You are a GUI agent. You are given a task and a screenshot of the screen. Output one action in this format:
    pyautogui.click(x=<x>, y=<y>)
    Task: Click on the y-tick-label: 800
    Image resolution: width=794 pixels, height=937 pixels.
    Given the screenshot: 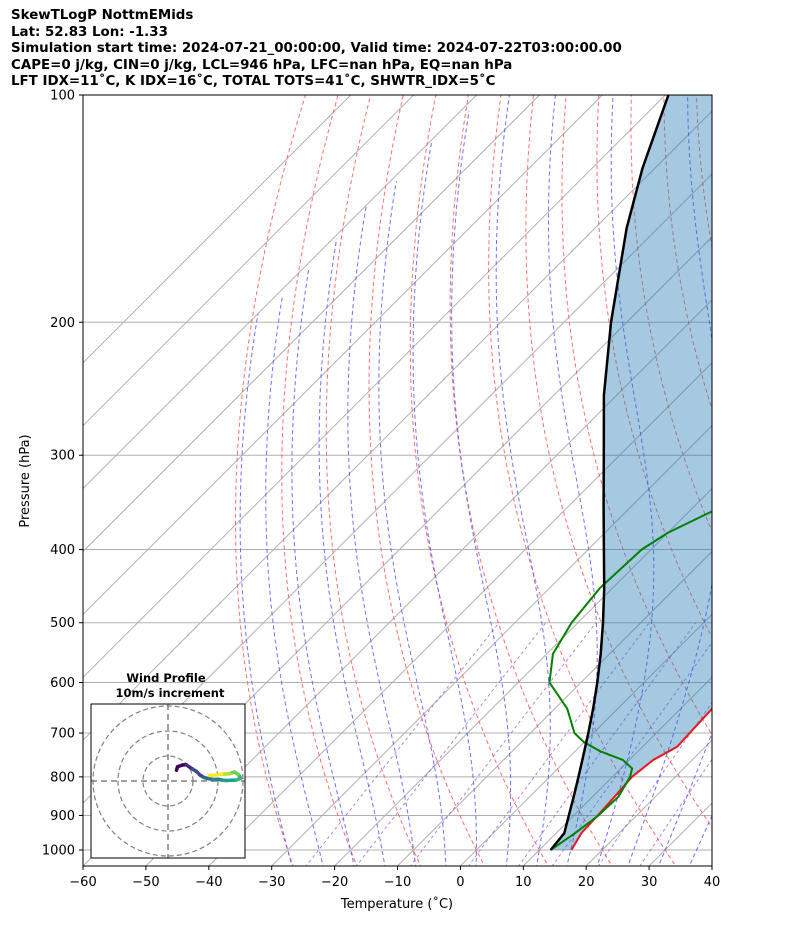 What is the action you would take?
    pyautogui.click(x=62, y=777)
    